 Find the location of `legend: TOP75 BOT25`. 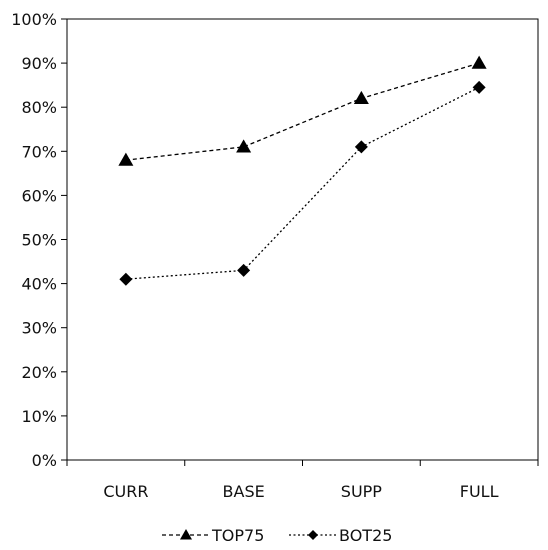

legend: TOP75 BOT25 is located at coordinates (277, 535).